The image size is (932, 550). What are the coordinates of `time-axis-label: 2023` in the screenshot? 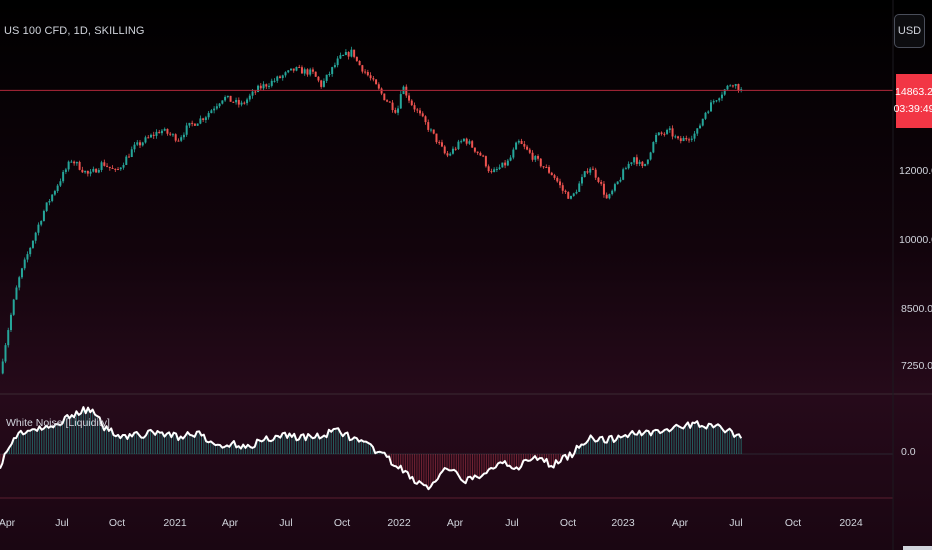 It's located at (623, 523).